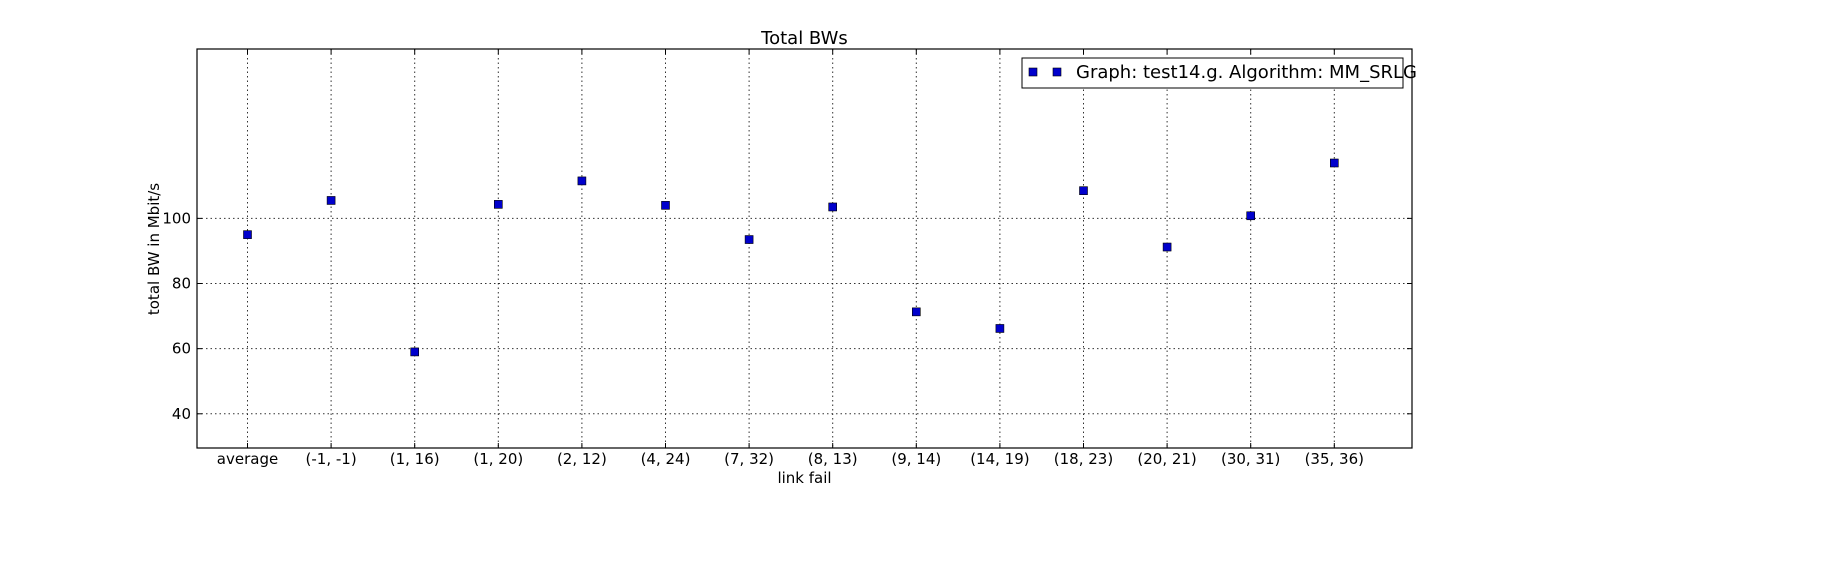  What do you see at coordinates (181, 284) in the screenshot?
I see `y-tick-label: 80` at bounding box center [181, 284].